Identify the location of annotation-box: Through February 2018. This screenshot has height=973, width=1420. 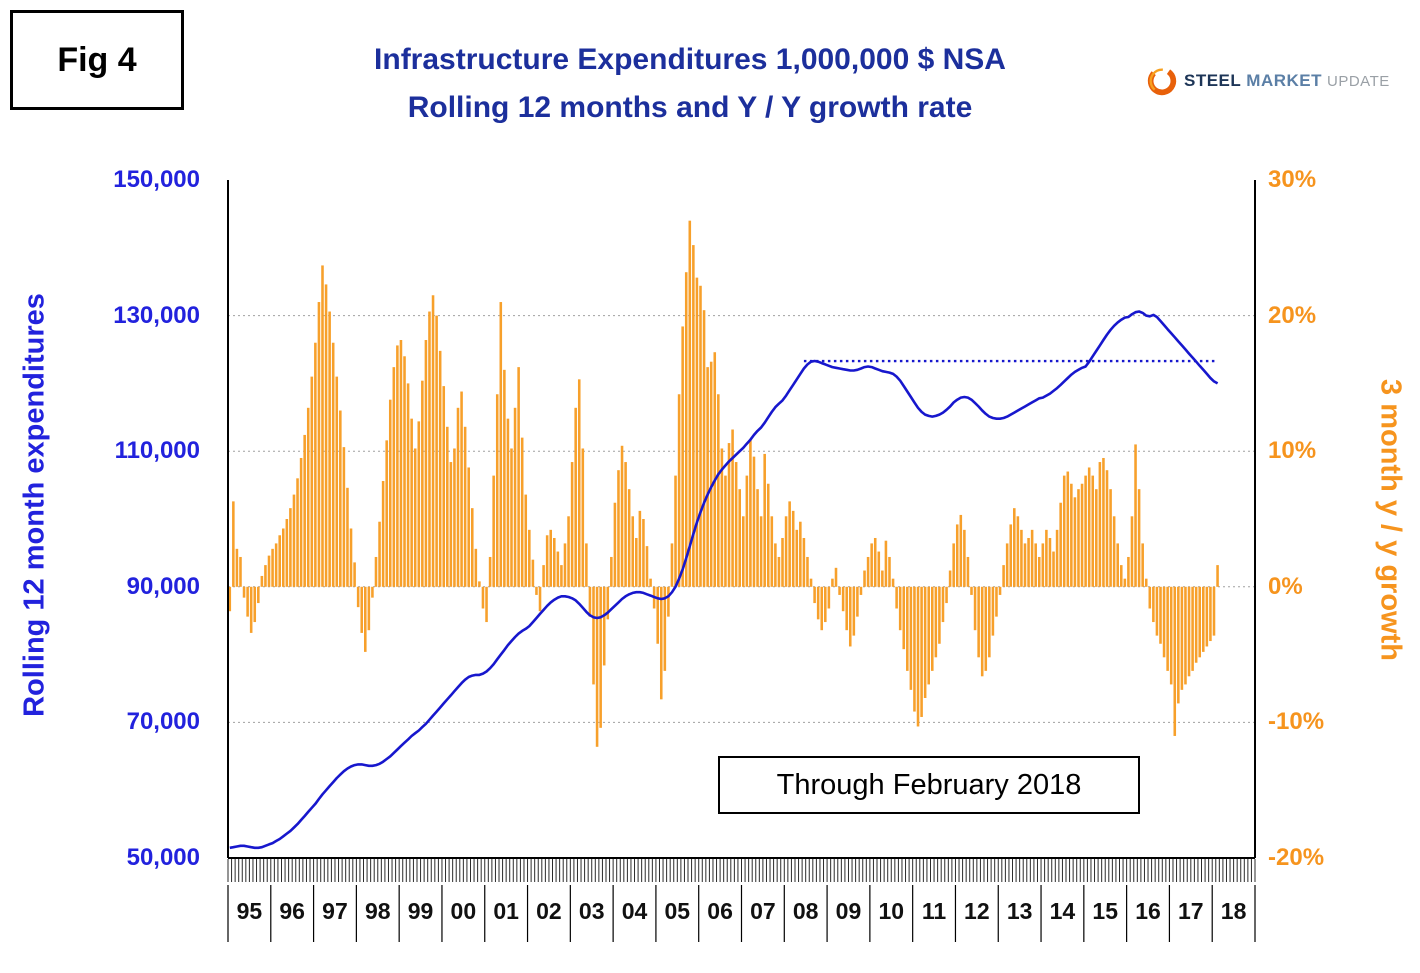
(929, 785).